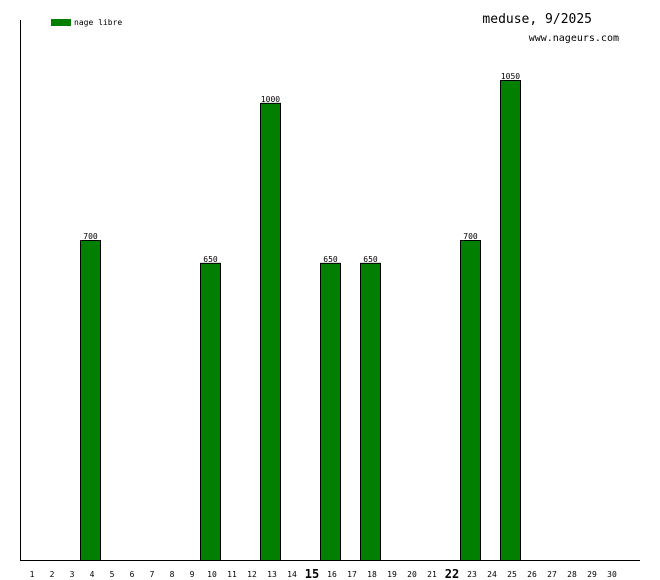 This screenshot has width=660, height=580. Describe the element at coordinates (192, 574) in the screenshot. I see `x-tick-label: 9` at that location.